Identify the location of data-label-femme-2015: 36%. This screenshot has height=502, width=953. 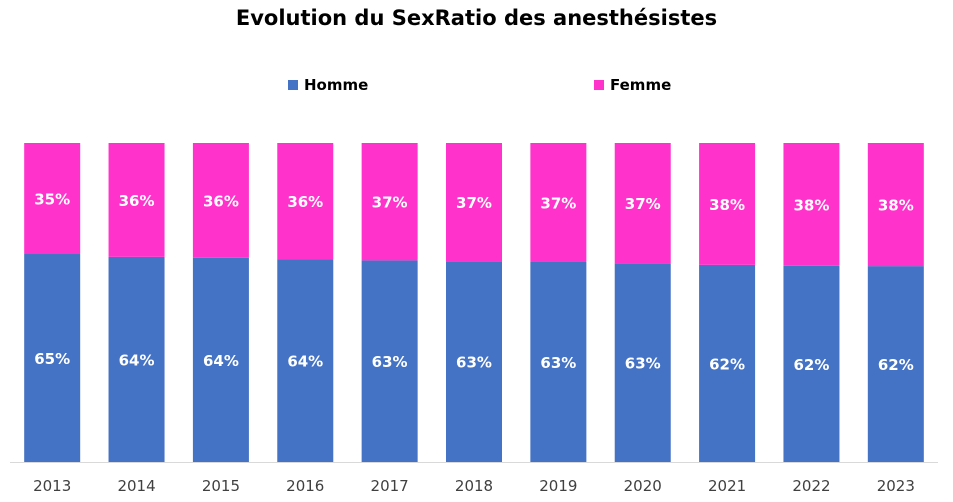
(221, 201).